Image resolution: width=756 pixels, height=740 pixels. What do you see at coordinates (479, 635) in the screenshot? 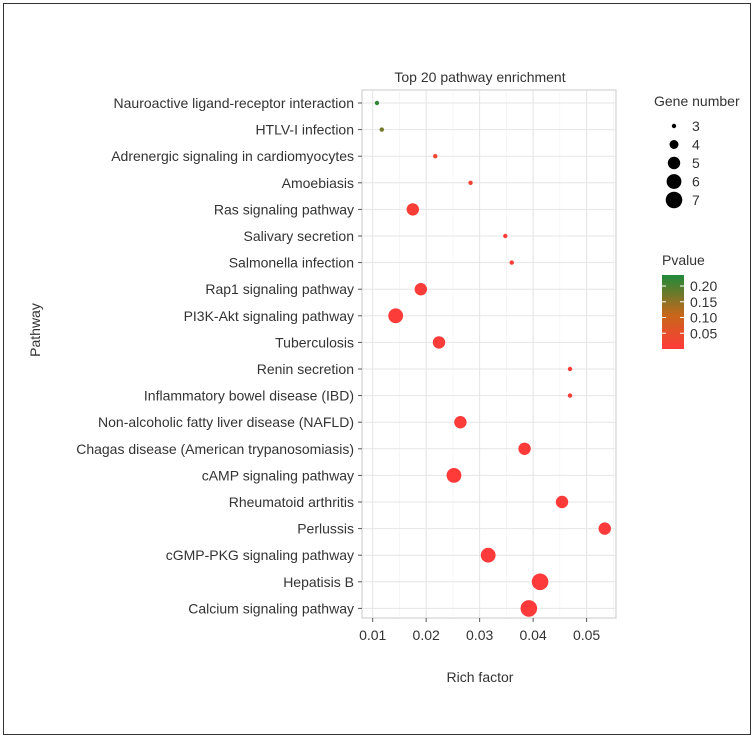
I see `x-tick-label: 0.03` at bounding box center [479, 635].